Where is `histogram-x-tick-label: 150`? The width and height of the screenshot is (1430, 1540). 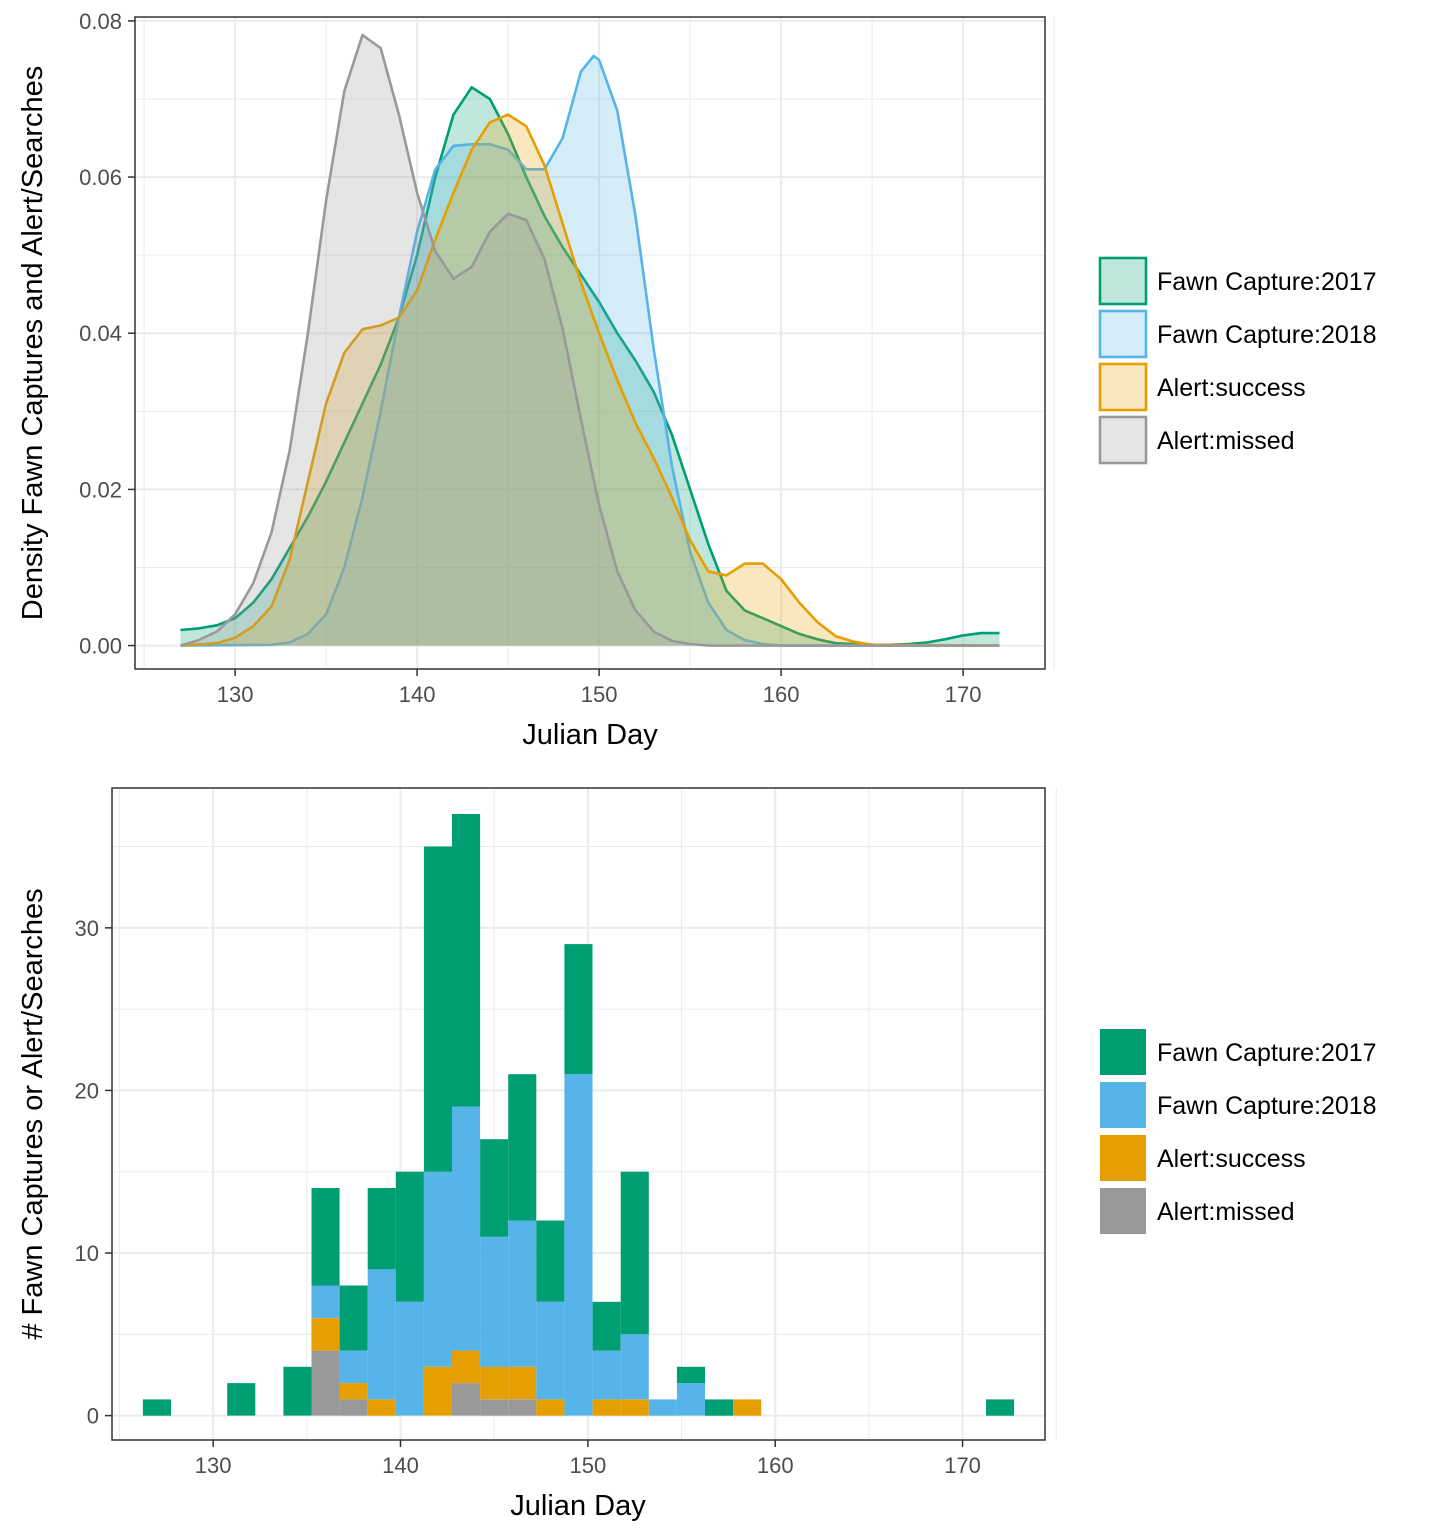 histogram-x-tick-label: 150 is located at coordinates (588, 1465).